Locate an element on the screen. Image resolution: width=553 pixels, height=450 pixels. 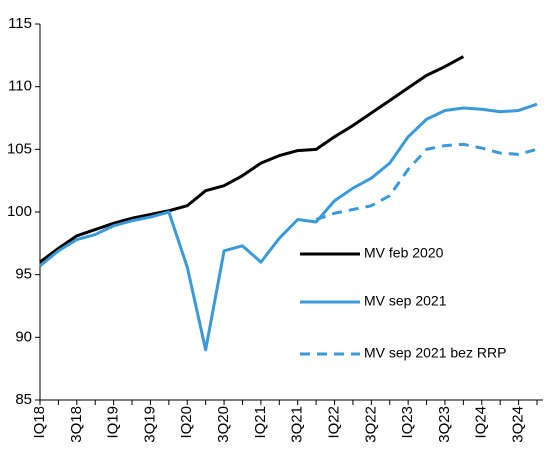
x-tick-label: IQ18 is located at coordinates (39, 422).